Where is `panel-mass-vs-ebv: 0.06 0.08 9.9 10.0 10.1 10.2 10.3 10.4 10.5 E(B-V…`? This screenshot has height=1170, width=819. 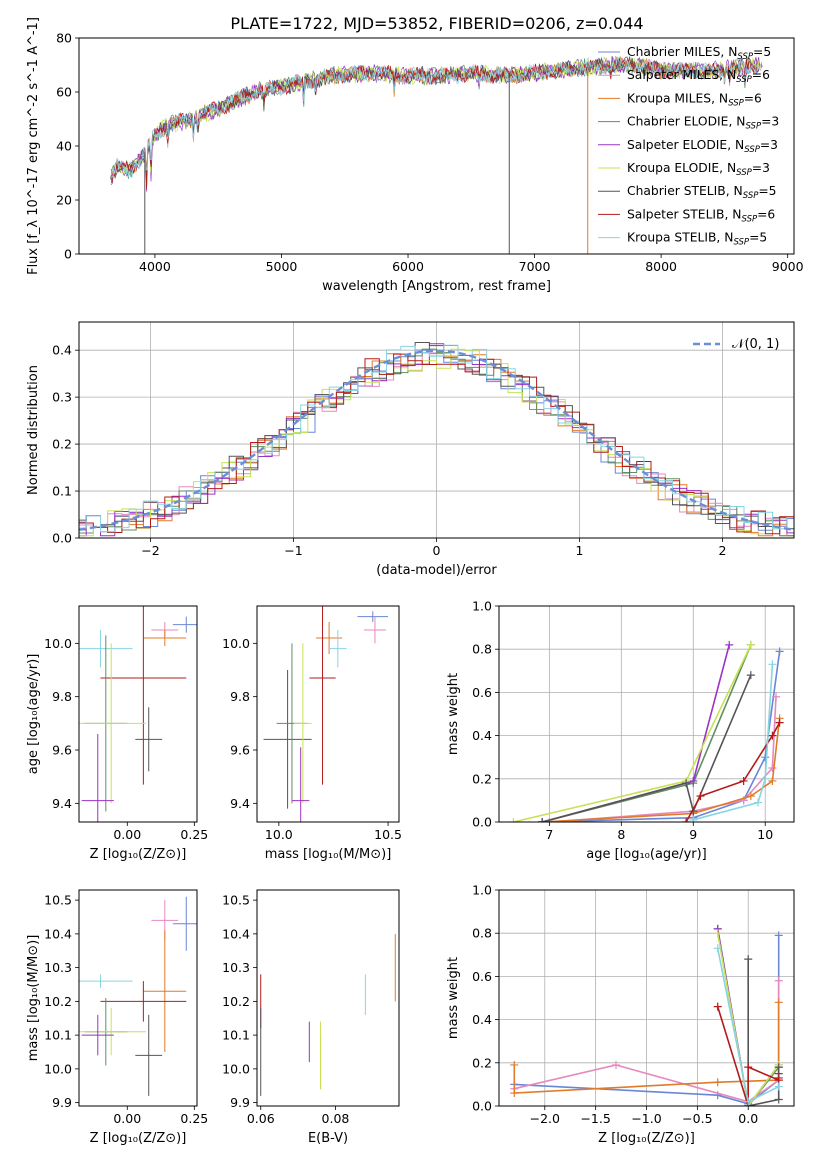
panel-mass-vs-ebv: 0.06 0.08 9.9 10.0 10.1 10.2 10.3 10.4 10.5 E(B-V… is located at coordinates (311, 1017).